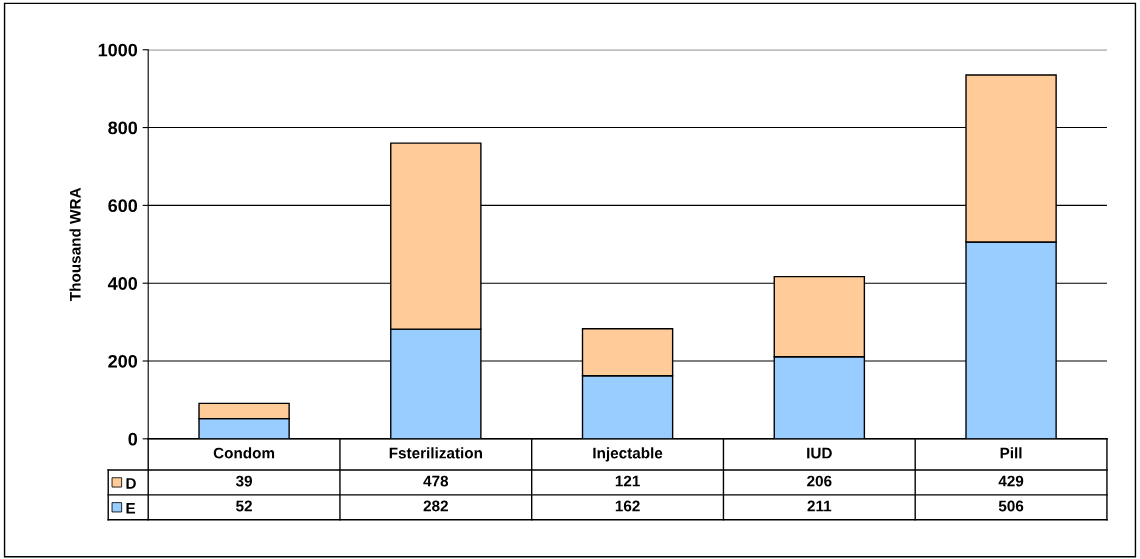 This screenshot has height=559, width=1140. What do you see at coordinates (1011, 506) in the screenshot?
I see `data-label: 506` at bounding box center [1011, 506].